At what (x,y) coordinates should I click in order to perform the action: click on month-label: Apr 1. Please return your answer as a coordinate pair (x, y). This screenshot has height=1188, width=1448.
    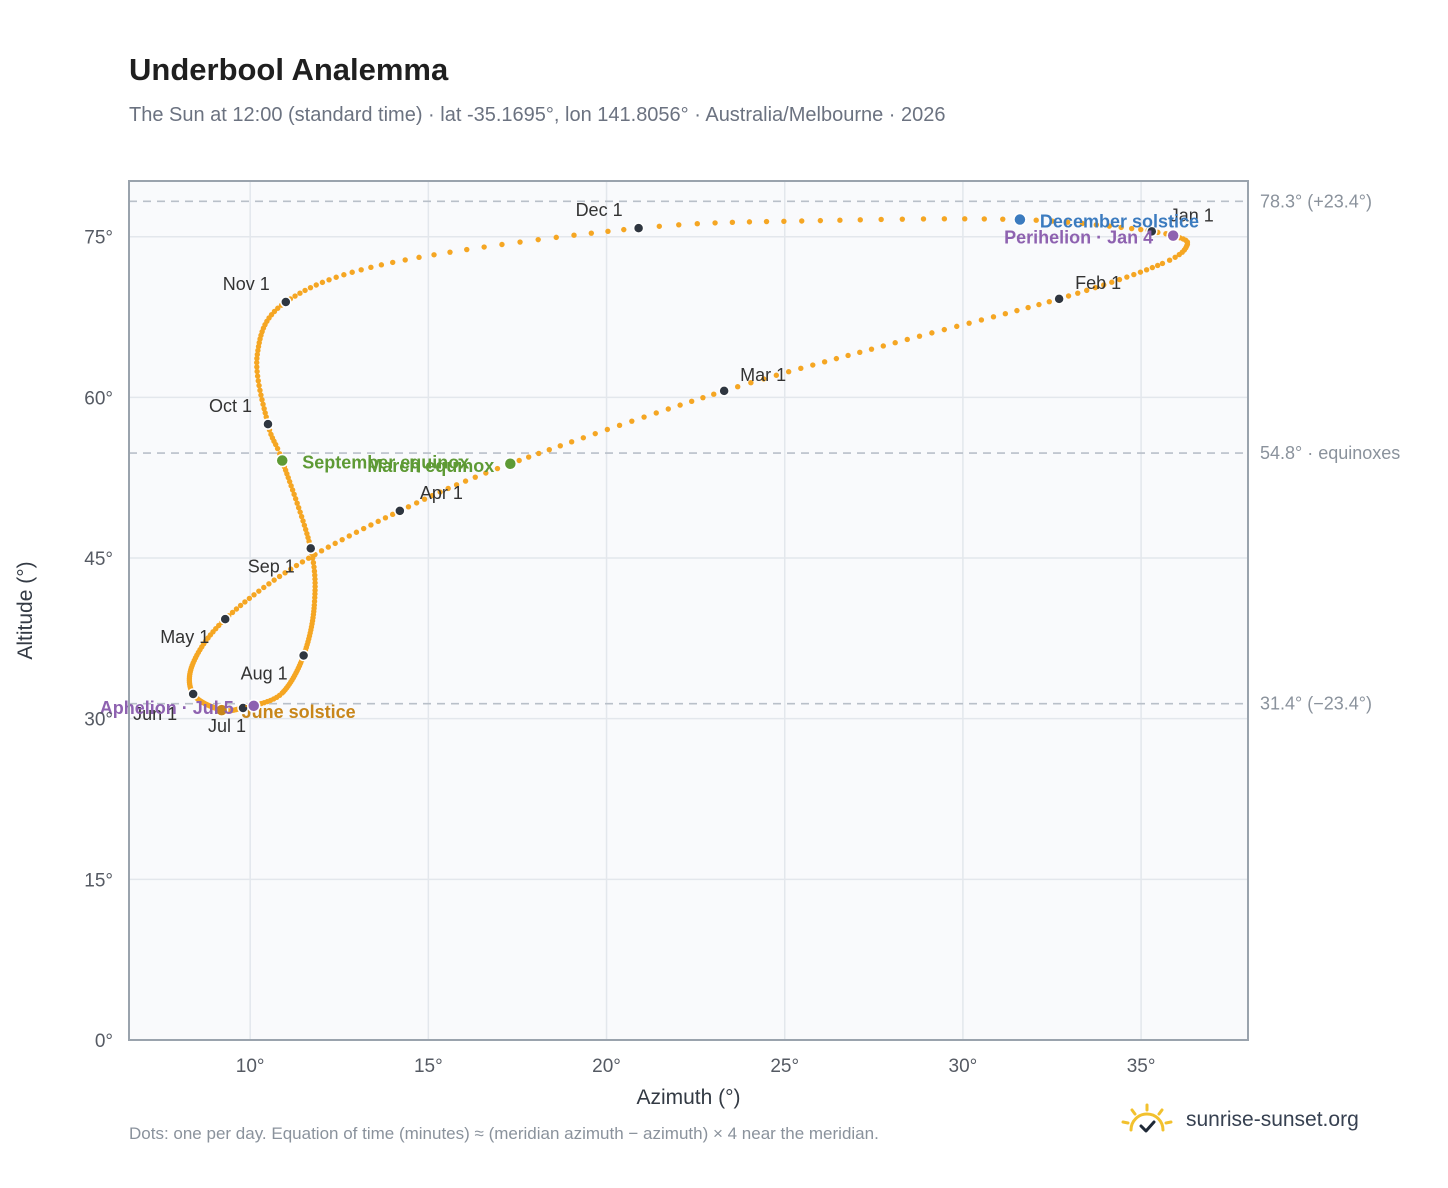
    Looking at the image, I should click on (441, 493).